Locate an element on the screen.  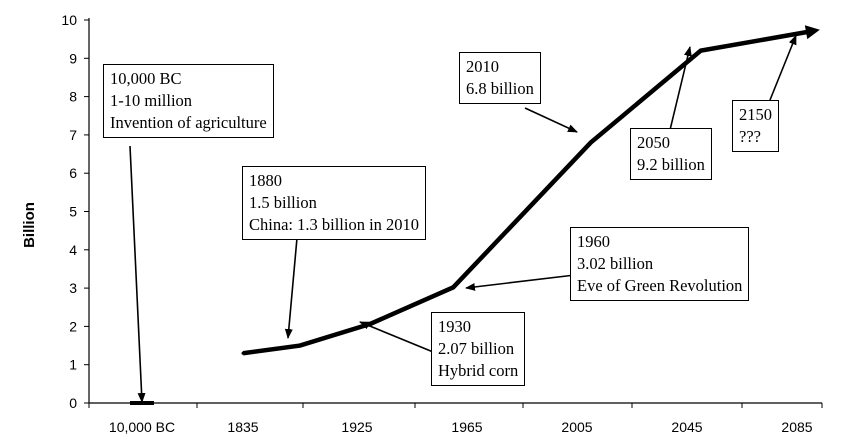
y-tick-label: 3 is located at coordinates (73, 288).